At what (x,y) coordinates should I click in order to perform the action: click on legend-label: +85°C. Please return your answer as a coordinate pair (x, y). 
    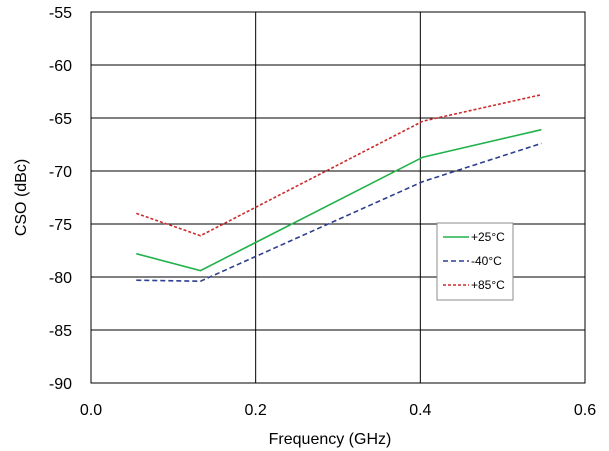
    Looking at the image, I should click on (488, 285).